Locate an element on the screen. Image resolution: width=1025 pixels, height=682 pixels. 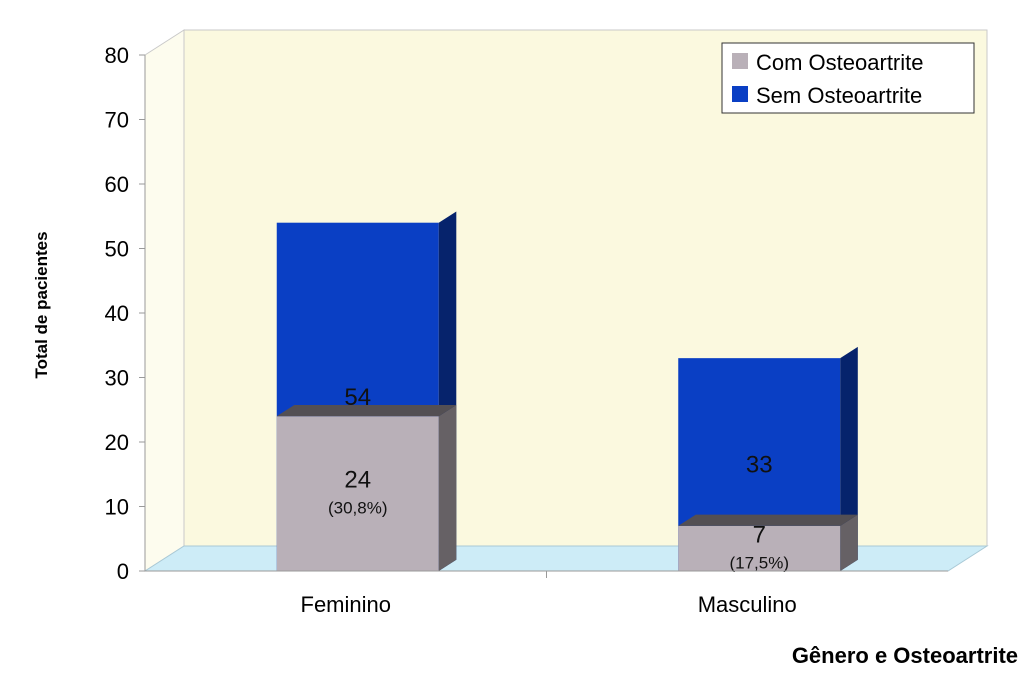
y-tick-label: 70 is located at coordinates (117, 120).